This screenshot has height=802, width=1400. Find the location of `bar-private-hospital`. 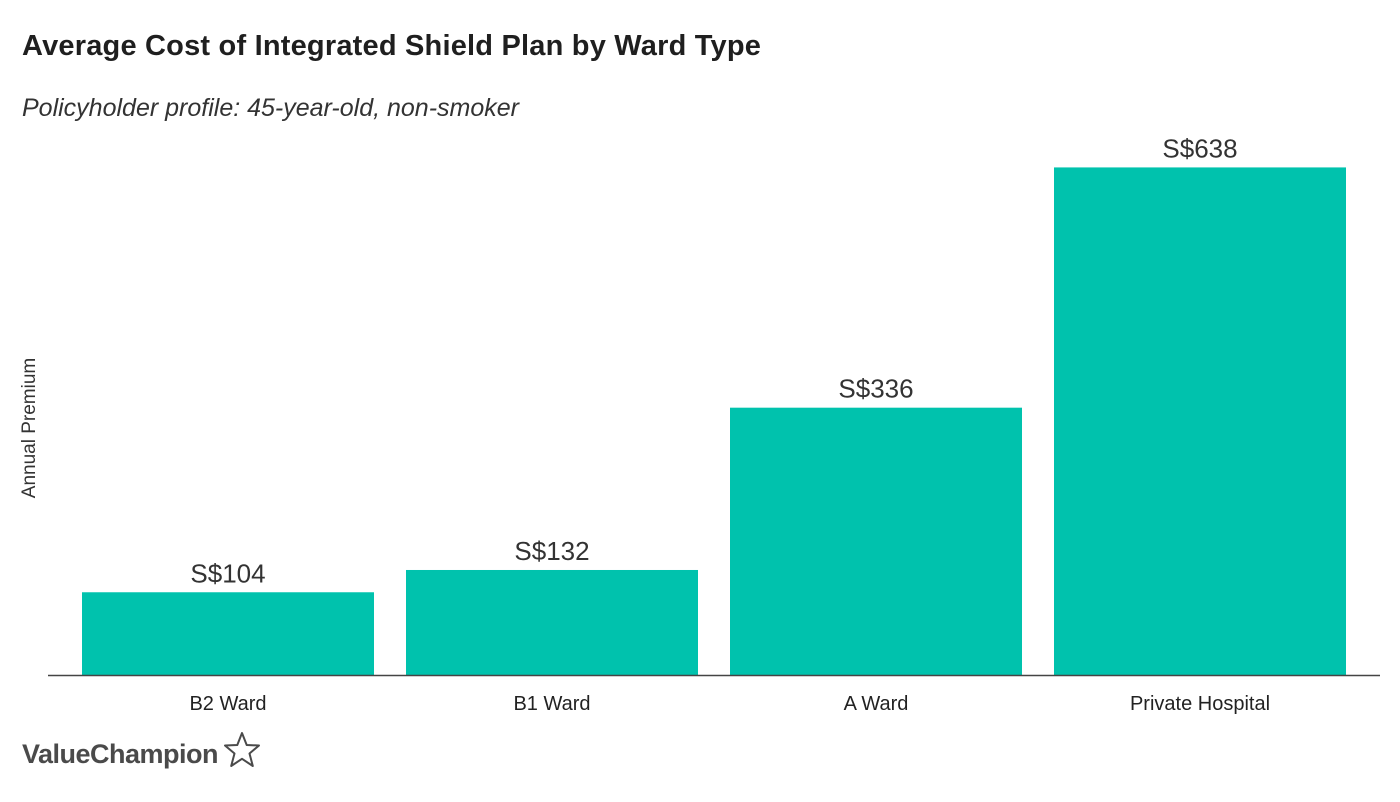

bar-private-hospital is located at coordinates (1200, 421).